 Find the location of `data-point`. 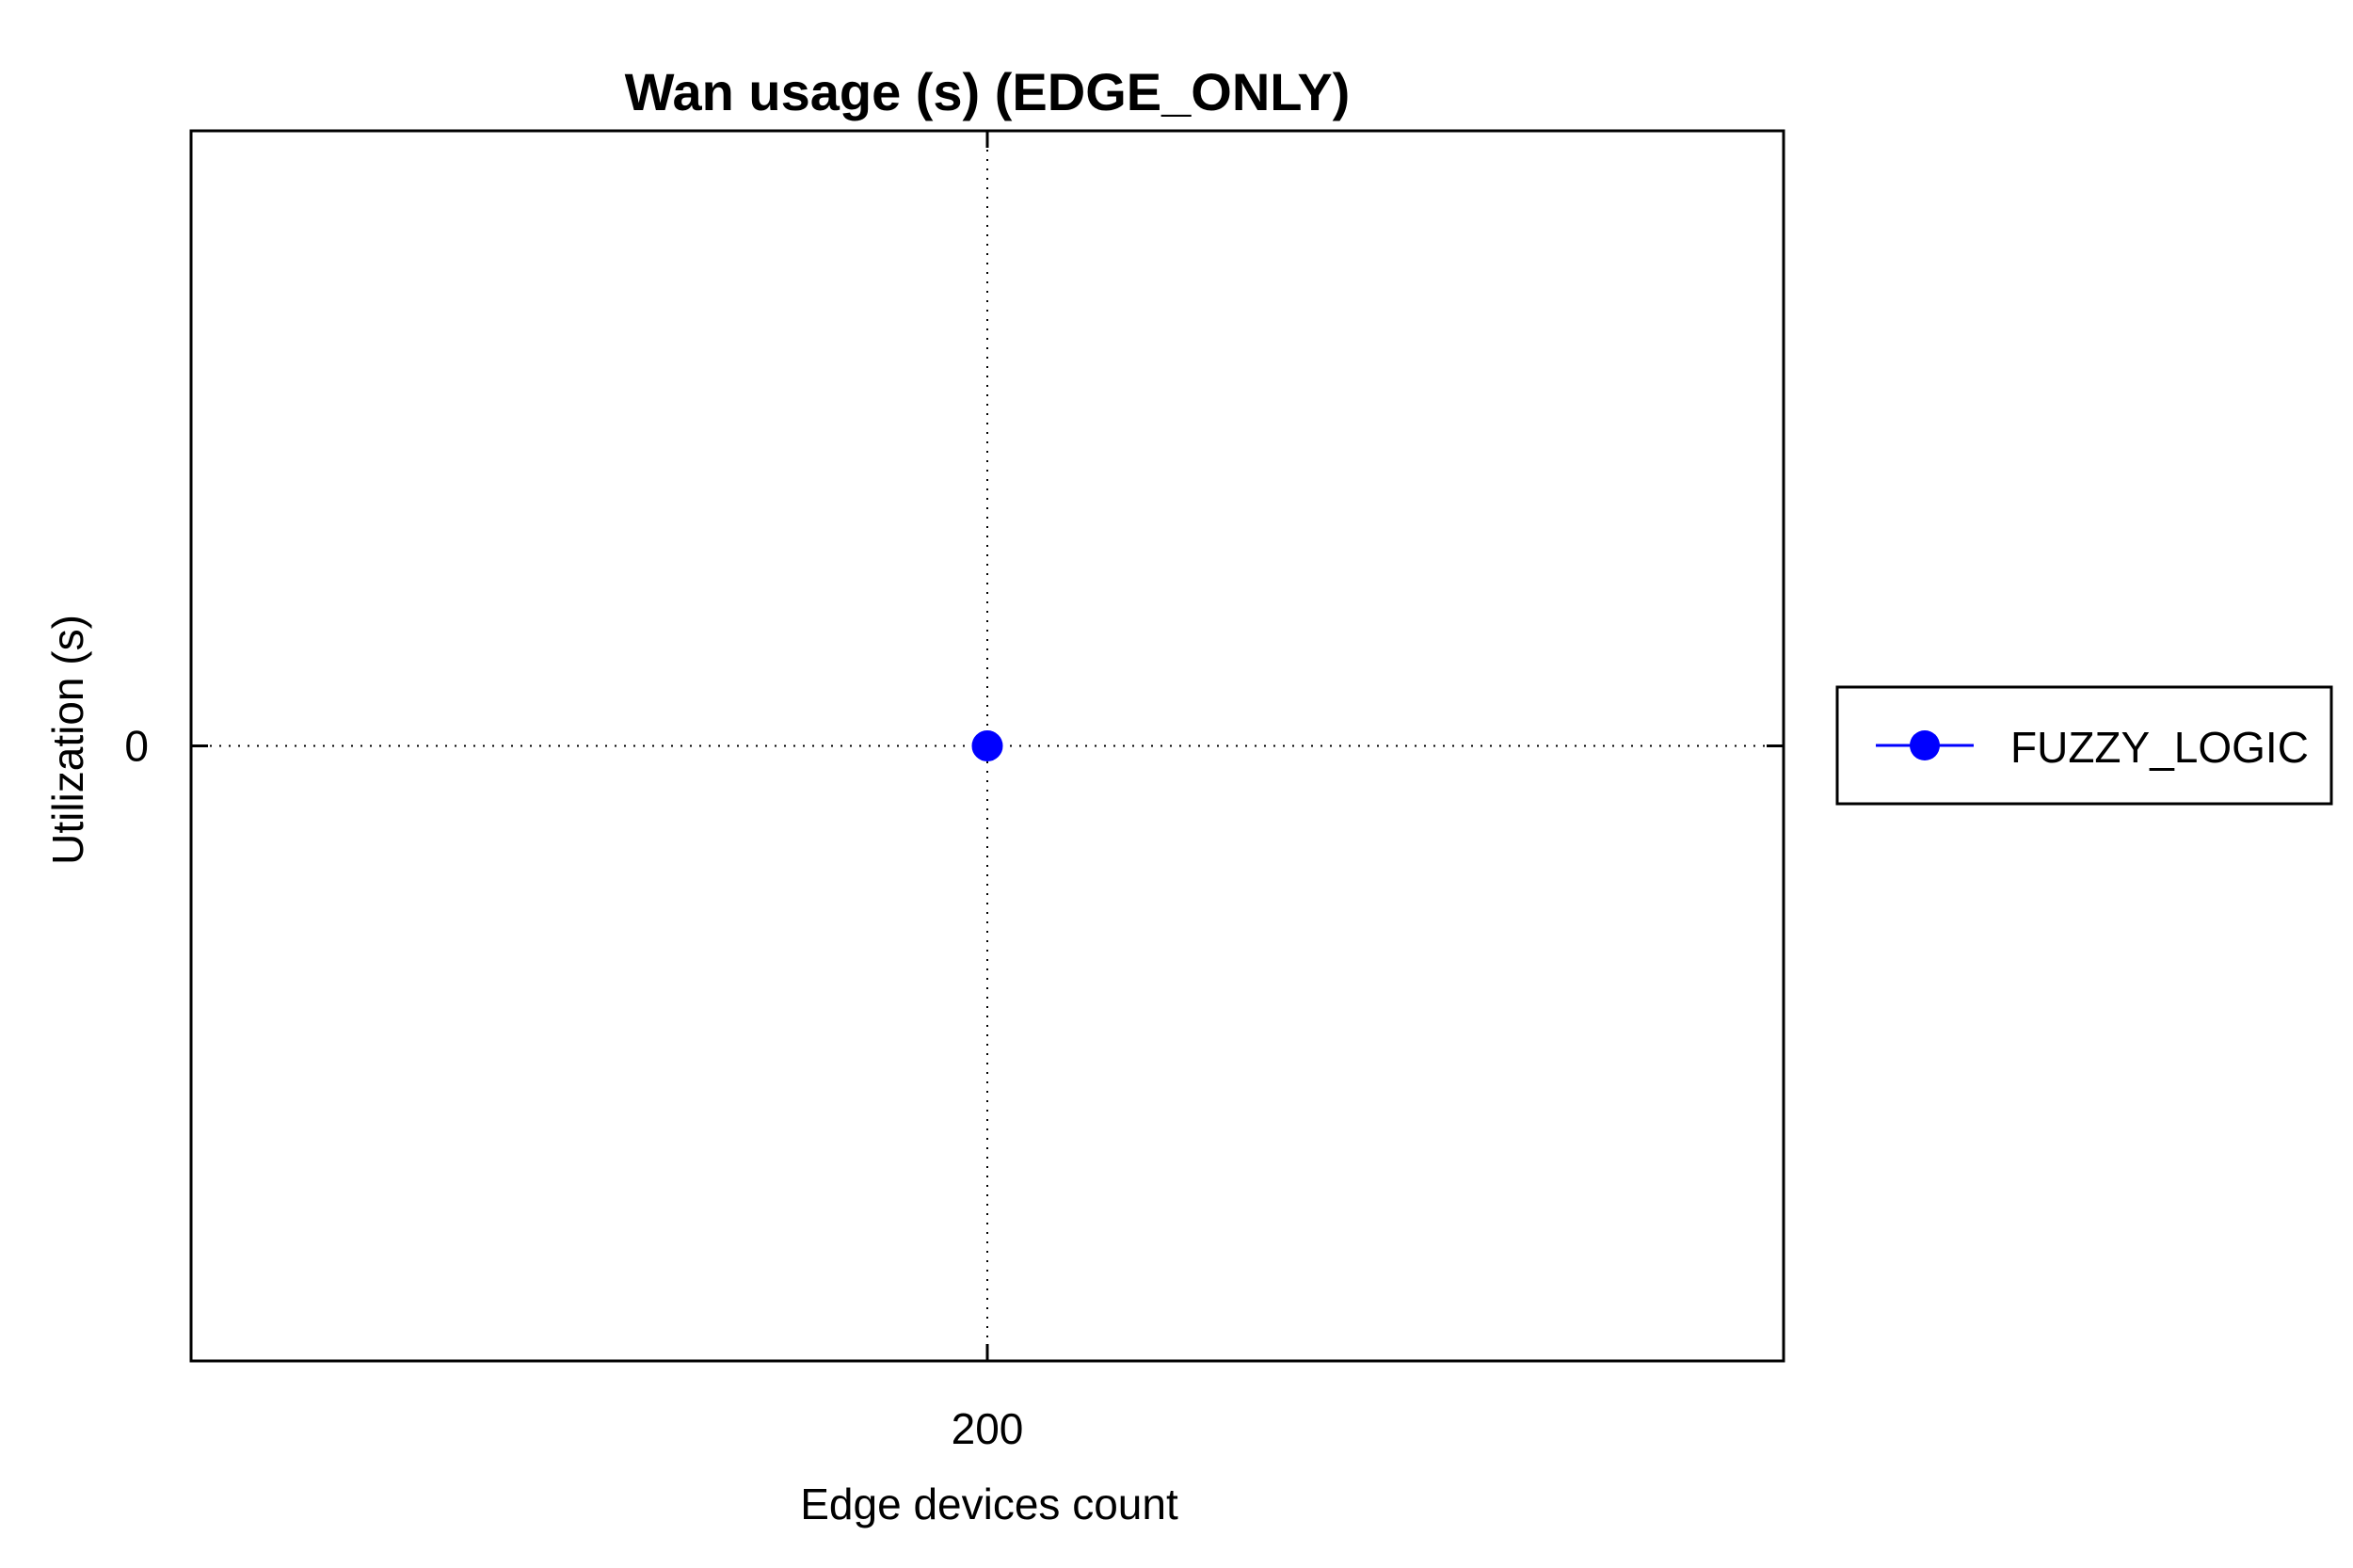

data-point is located at coordinates (987, 745).